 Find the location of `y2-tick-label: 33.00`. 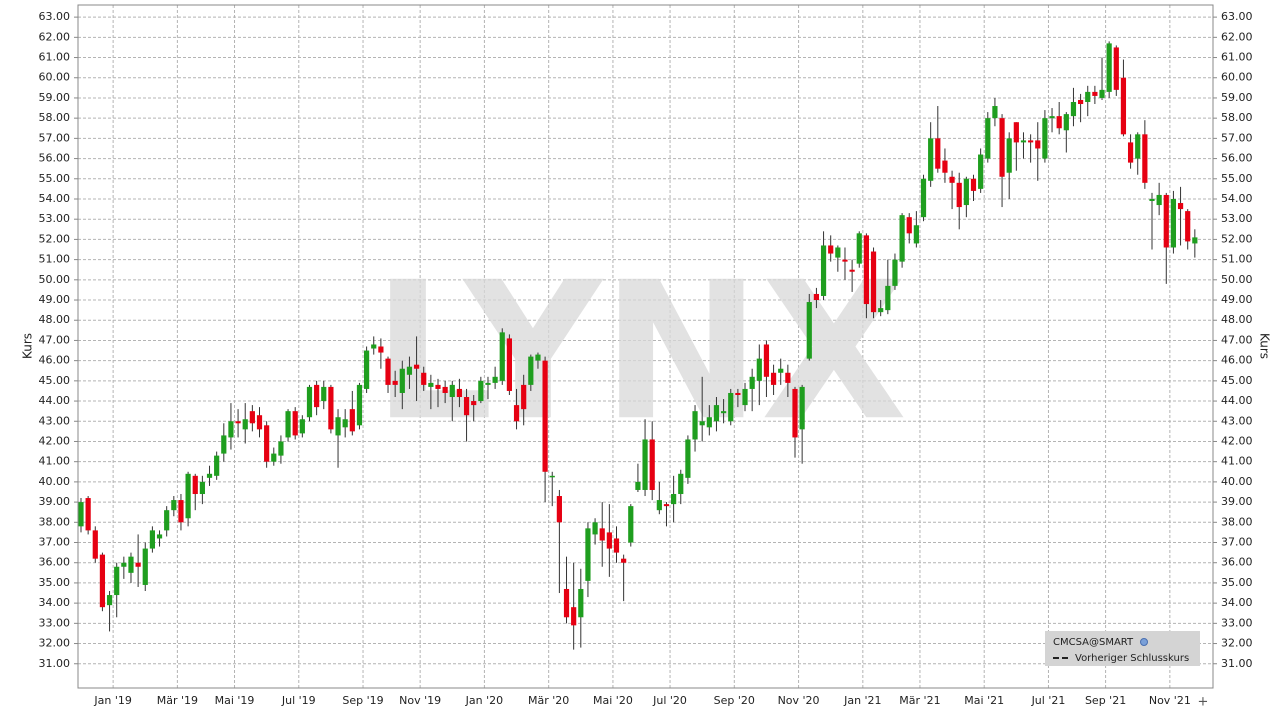

y2-tick-label: 33.00 is located at coordinates (1237, 622).